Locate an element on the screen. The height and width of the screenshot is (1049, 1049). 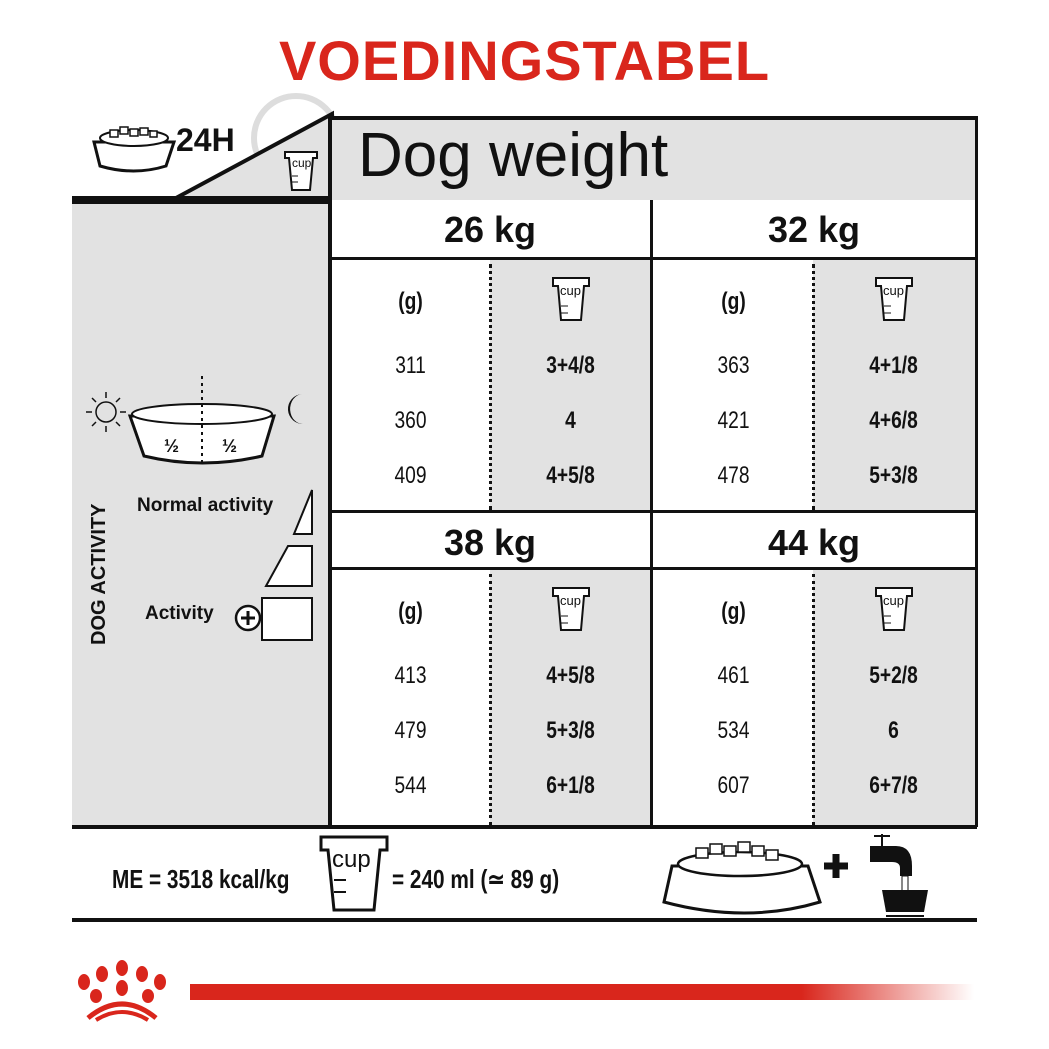
weight-block: 32 kg (g) cup 363 4+1/8 421 4+6/8 478 5+3/8 is located at coordinates (814, 355).